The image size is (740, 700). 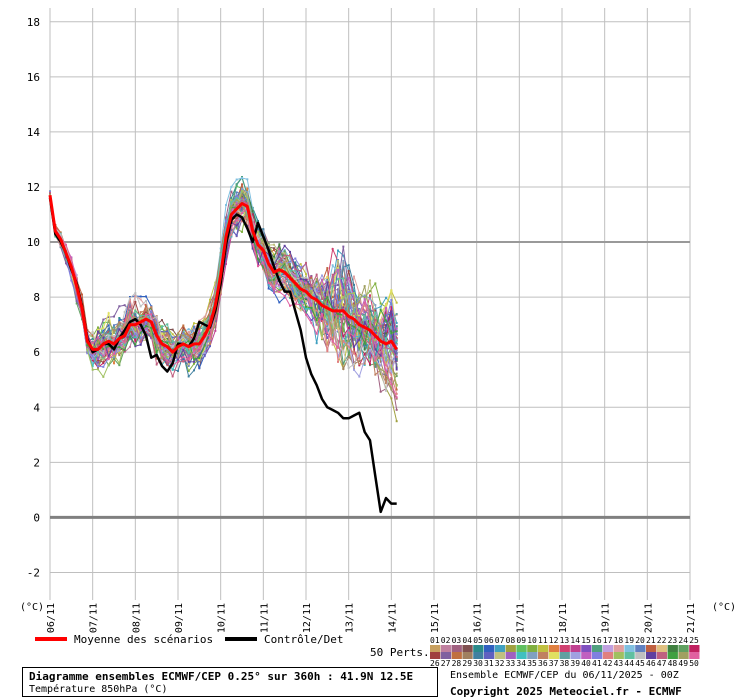 What do you see at coordinates (608, 663) in the screenshot?
I see `member-label-bottom: 42` at bounding box center [608, 663].